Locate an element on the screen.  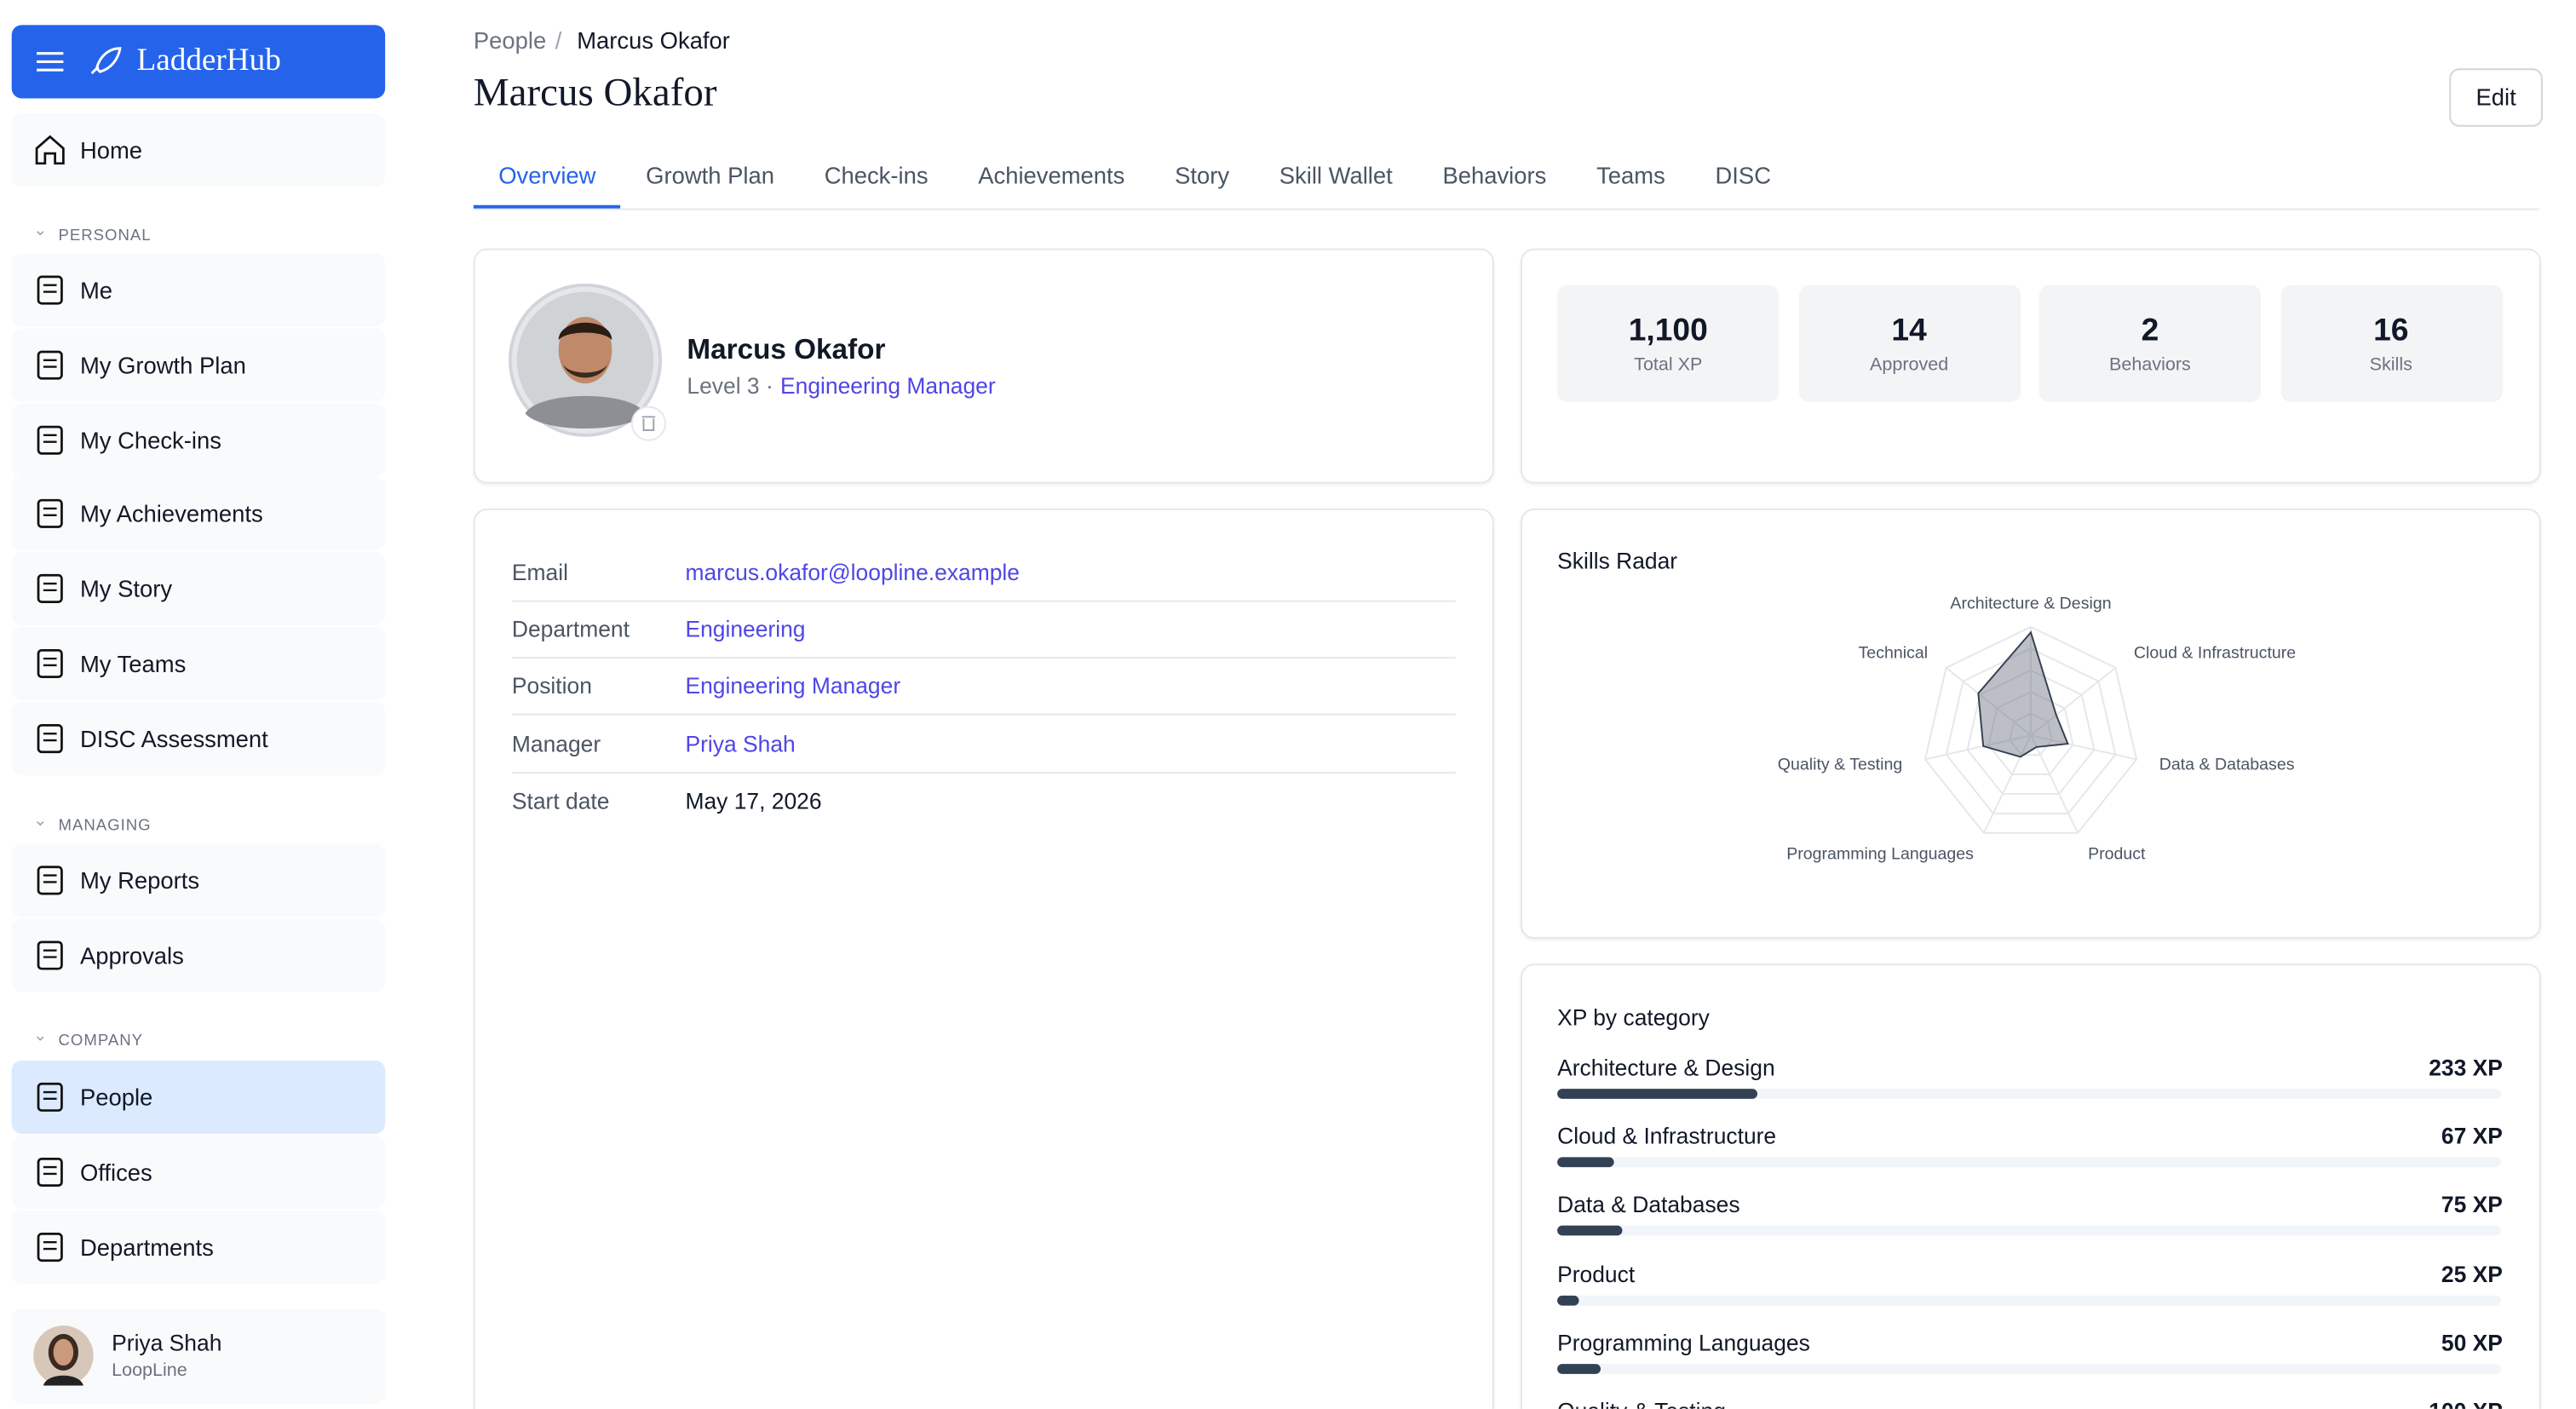
detail-label: Email is located at coordinates (539, 573).